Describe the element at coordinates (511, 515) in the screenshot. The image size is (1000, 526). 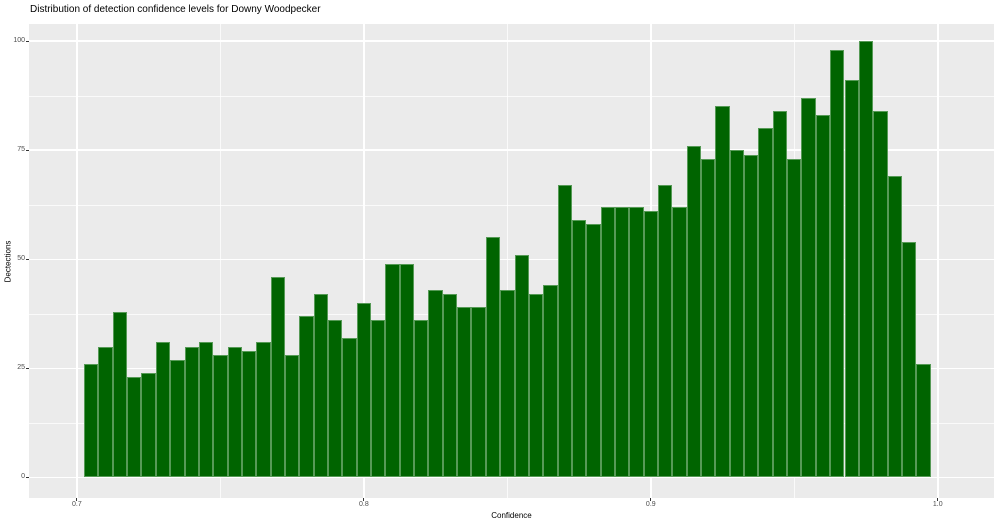
I see `x-axis-title: Confidence` at that location.